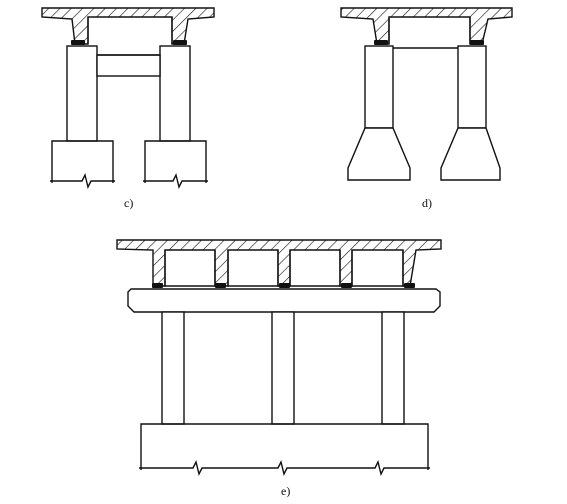  I want to click on footing-c-left, so click(82, 161).